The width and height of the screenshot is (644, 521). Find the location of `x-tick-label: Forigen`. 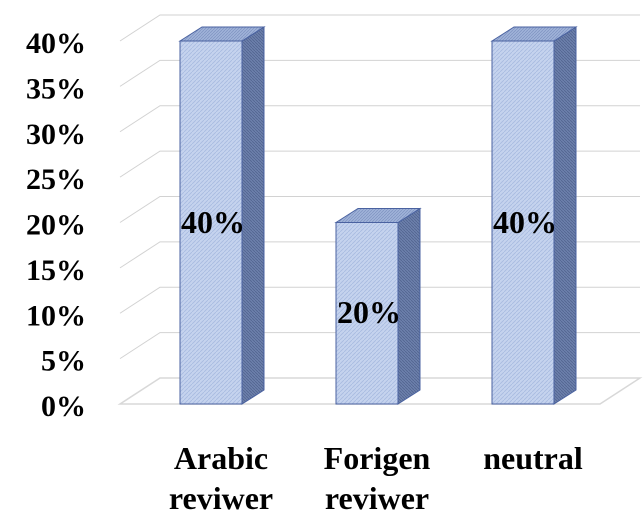

x-tick-label: Forigen is located at coordinates (377, 458).